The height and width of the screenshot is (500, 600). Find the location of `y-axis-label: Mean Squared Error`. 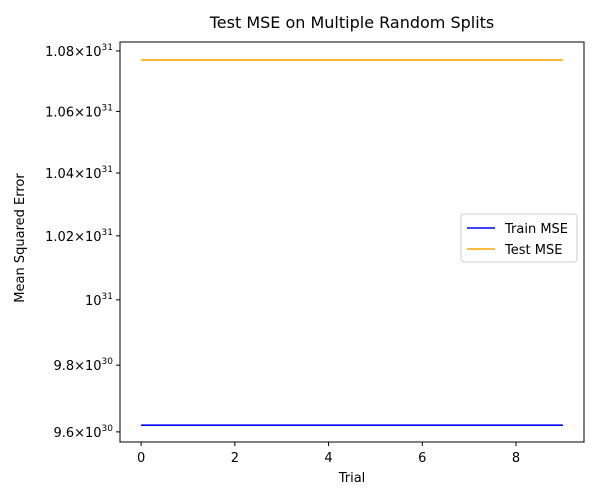

y-axis-label: Mean Squared Error is located at coordinates (20, 238).